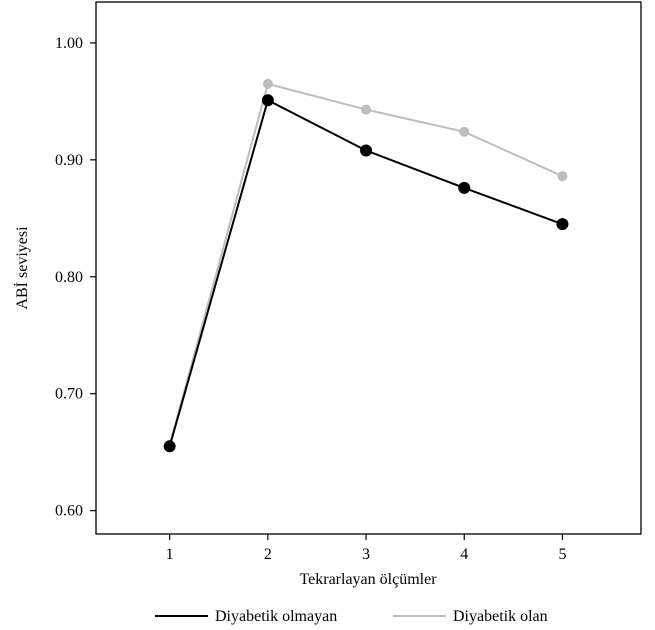 This screenshot has height=630, width=655. Describe the element at coordinates (464, 554) in the screenshot. I see `x-tick-label: 4` at that location.